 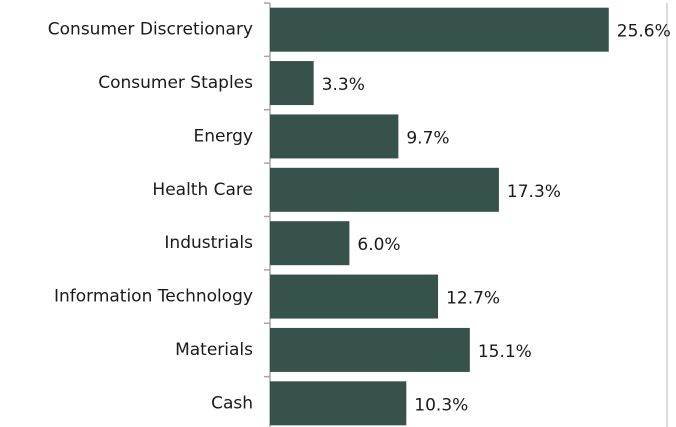 What do you see at coordinates (441, 405) in the screenshot?
I see `value-label: 10.3%` at bounding box center [441, 405].